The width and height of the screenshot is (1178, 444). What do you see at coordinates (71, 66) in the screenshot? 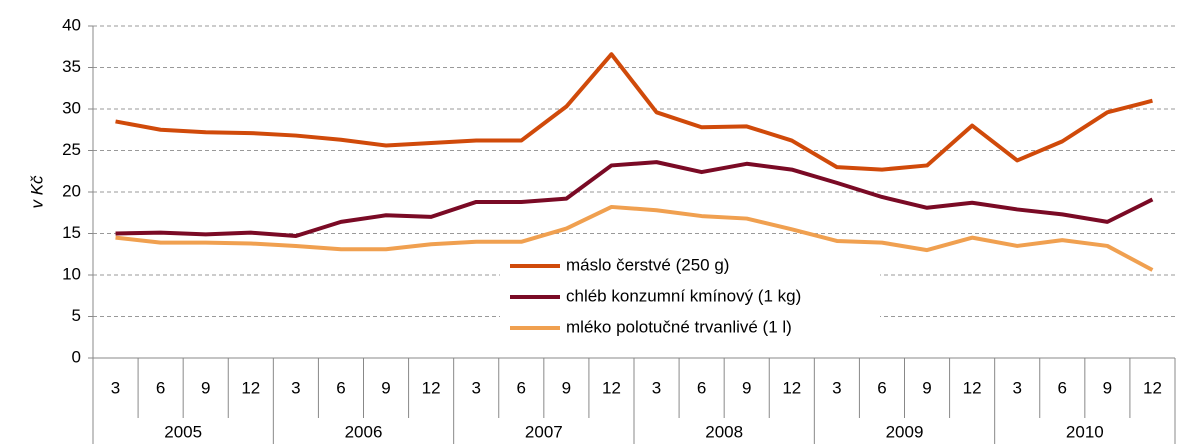
I see `y-tick-label: 35` at bounding box center [71, 66].